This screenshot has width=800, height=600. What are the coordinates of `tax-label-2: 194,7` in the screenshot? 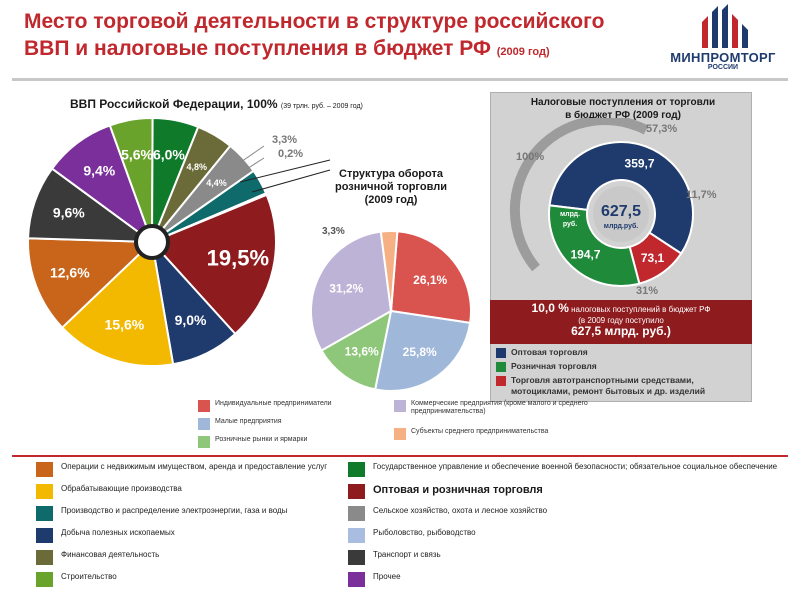 It's located at (586, 255).